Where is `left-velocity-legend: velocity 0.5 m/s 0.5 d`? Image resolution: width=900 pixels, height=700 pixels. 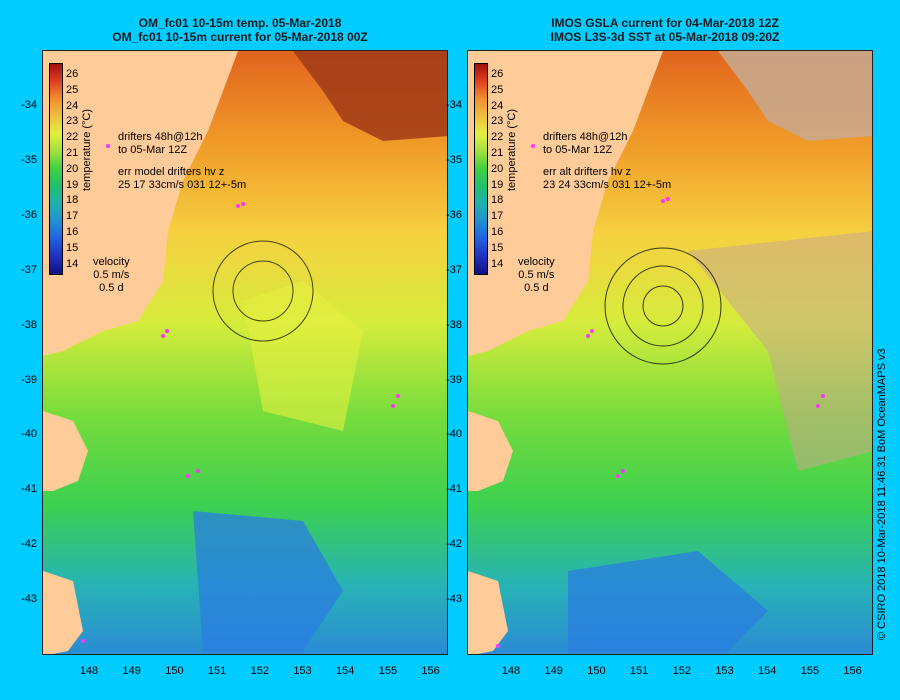
left-velocity-legend: velocity 0.5 m/s 0.5 d is located at coordinates (111, 275).